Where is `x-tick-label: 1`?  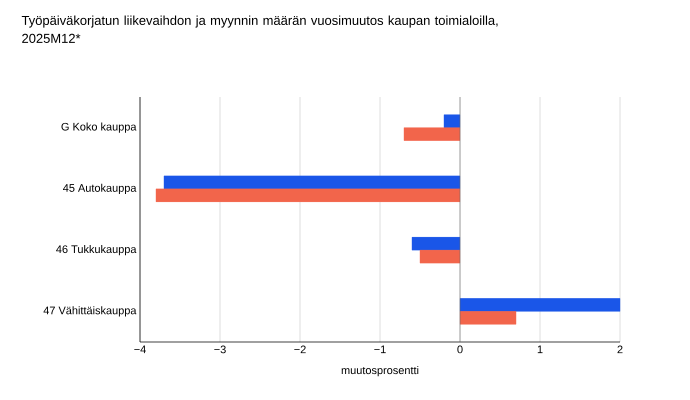 x-tick-label: 1 is located at coordinates (540, 350).